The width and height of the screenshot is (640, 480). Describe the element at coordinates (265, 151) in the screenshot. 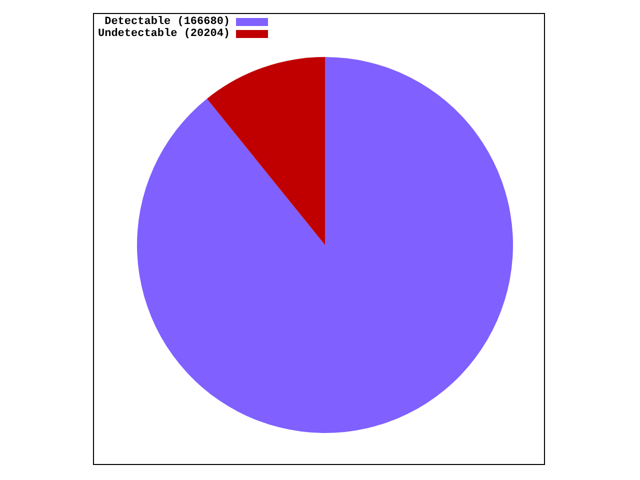

I see `pie-slice` at that location.